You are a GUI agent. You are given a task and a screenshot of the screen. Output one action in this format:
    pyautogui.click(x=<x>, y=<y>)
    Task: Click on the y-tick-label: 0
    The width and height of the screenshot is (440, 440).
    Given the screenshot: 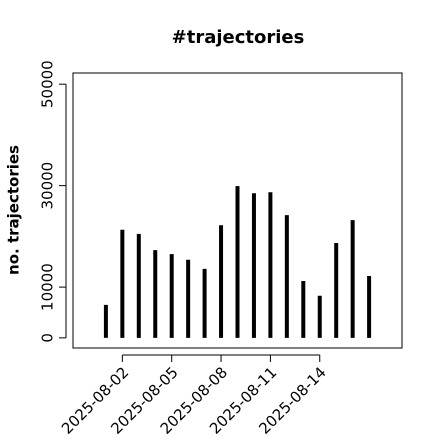 What is the action you would take?
    pyautogui.click(x=48, y=338)
    